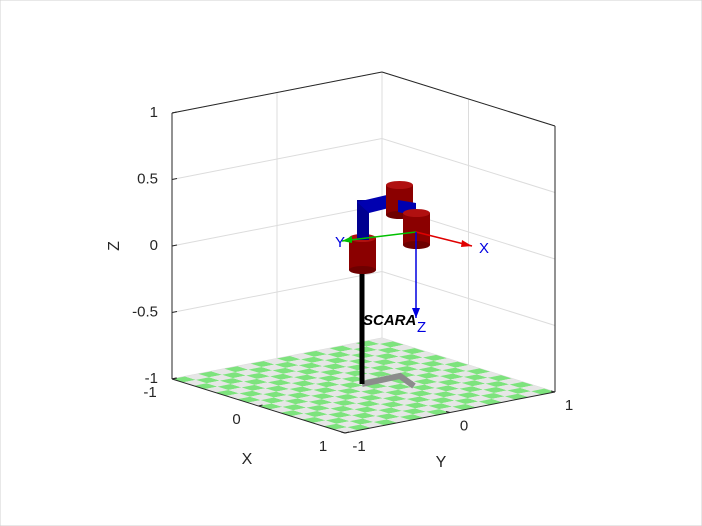  Describe the element at coordinates (448, 412) in the screenshot. I see `y-tick` at that location.